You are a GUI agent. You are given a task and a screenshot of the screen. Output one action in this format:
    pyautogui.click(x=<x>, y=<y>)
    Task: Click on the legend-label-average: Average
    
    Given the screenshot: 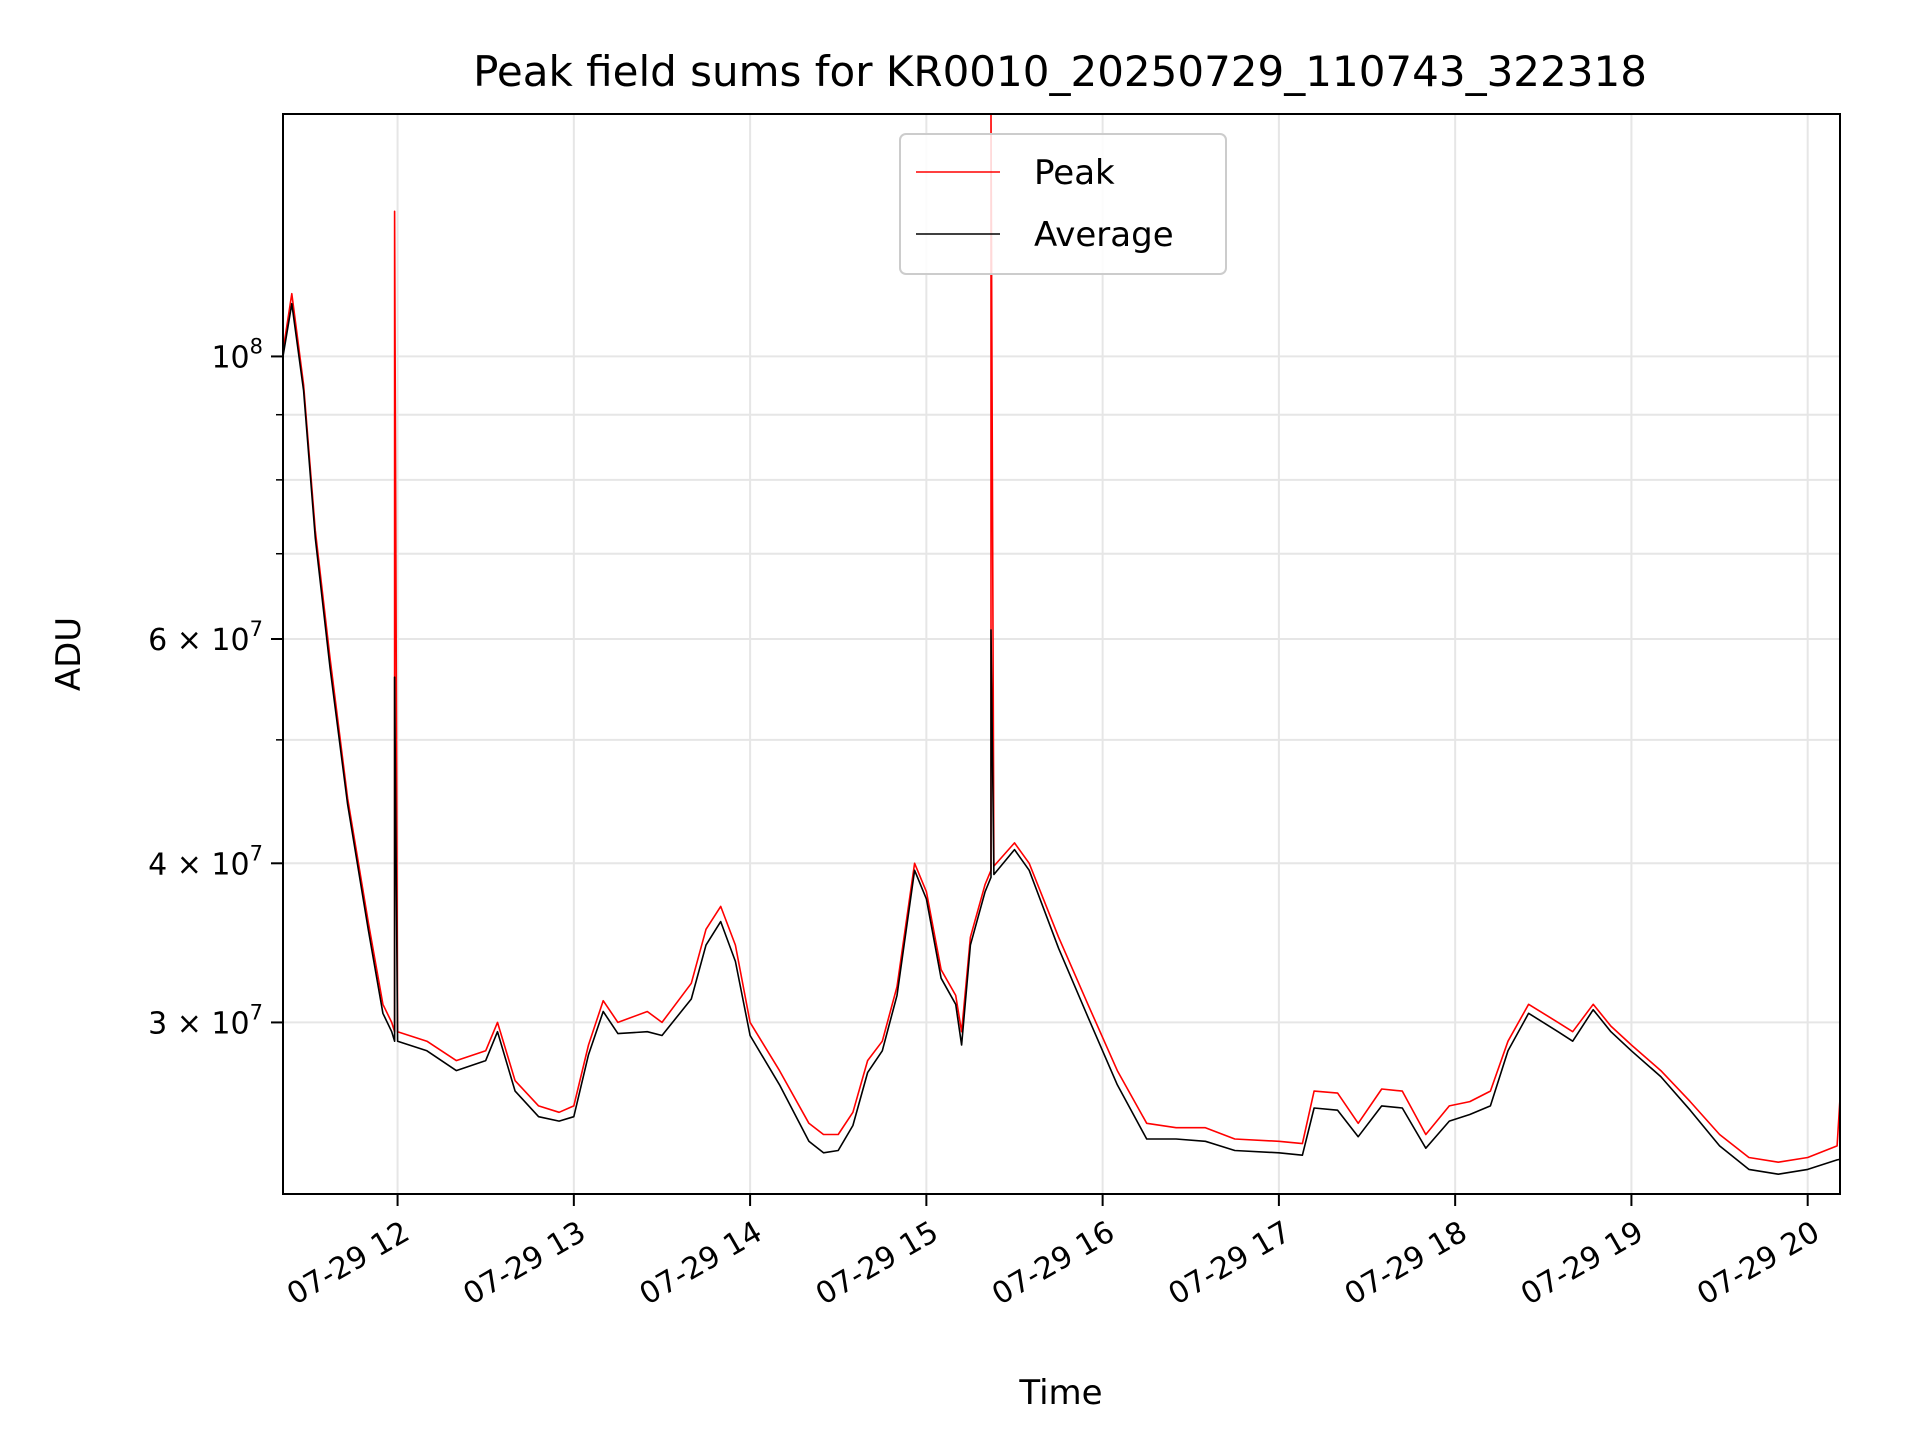 What is the action you would take?
    pyautogui.click(x=1104, y=235)
    